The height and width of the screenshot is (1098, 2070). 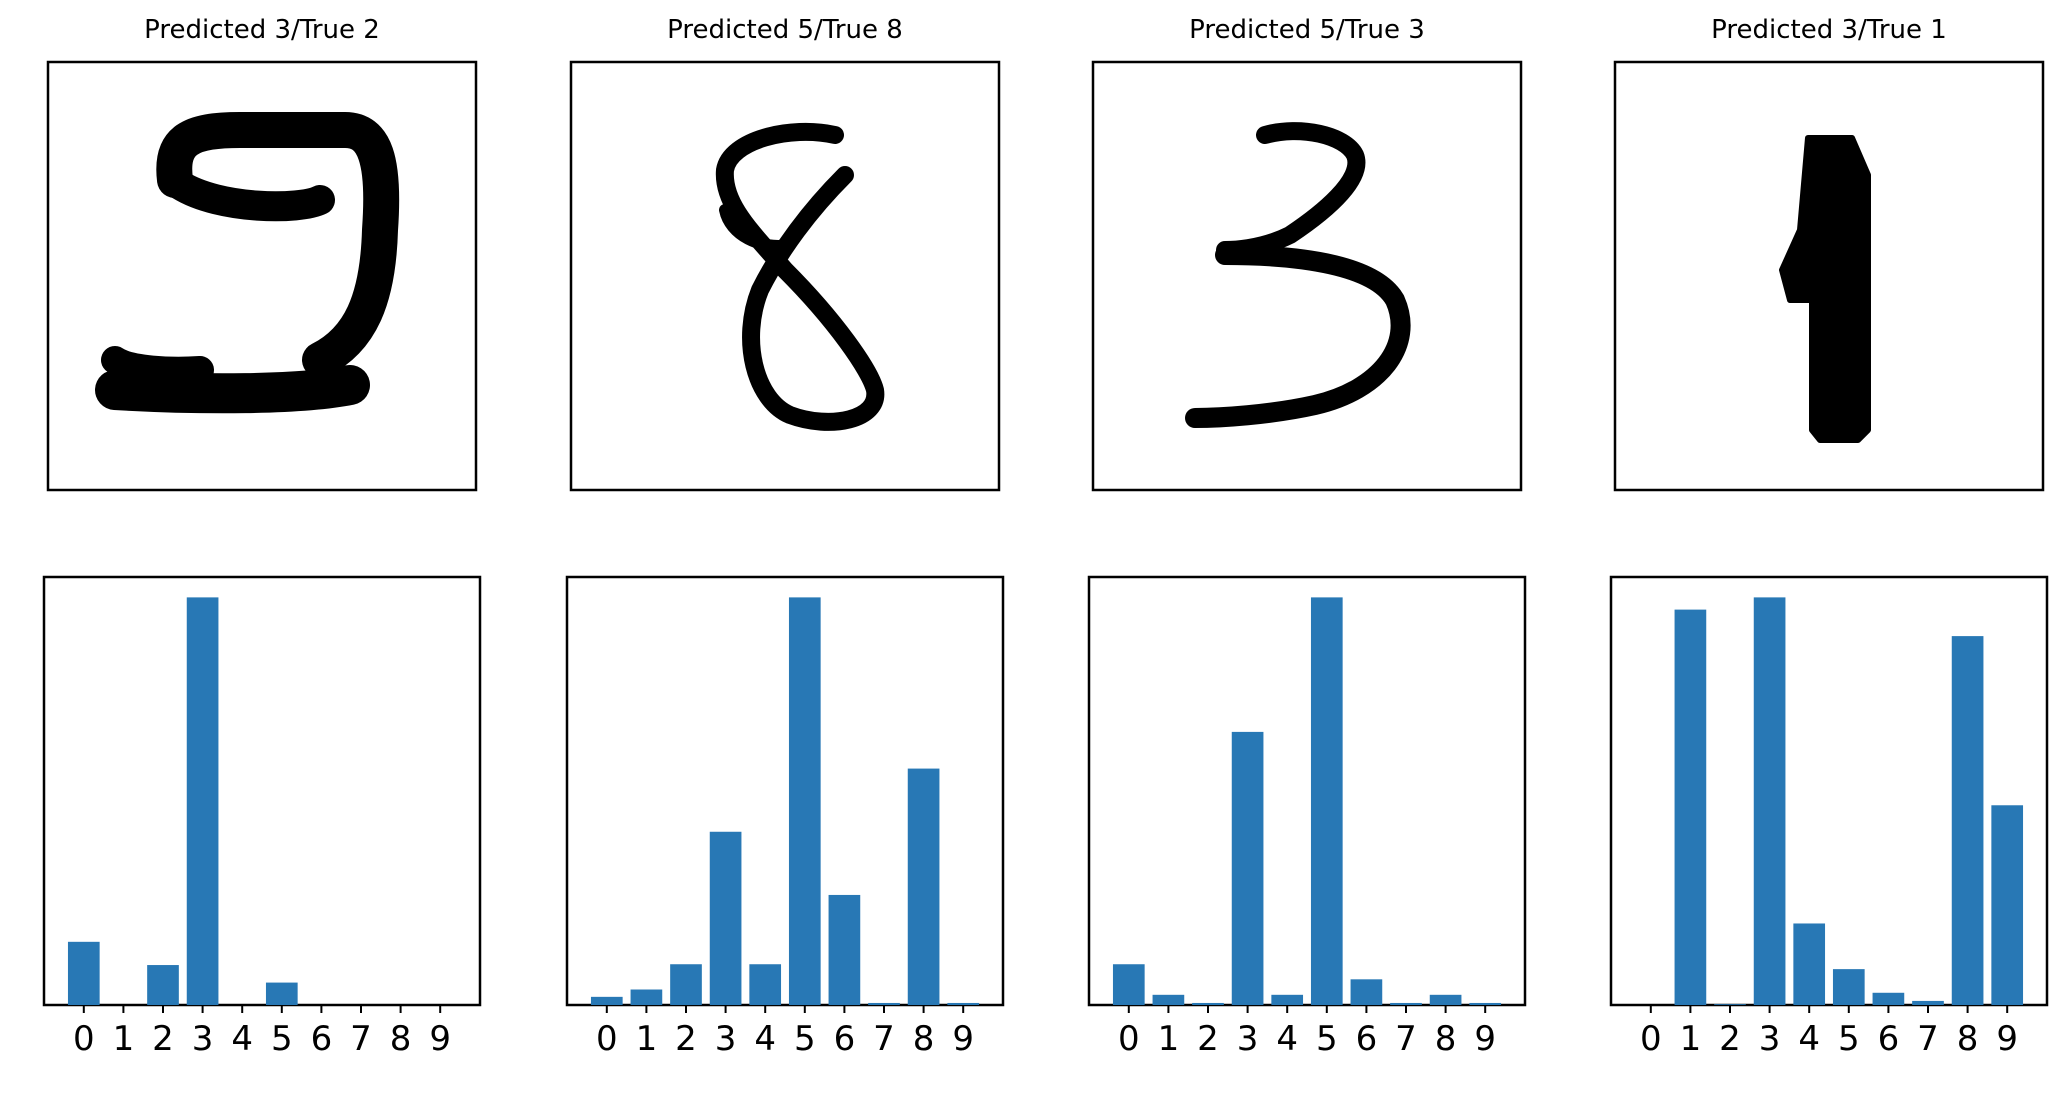 I want to click on panel-3: Predicted 5/True 3, so click(x=1307, y=253).